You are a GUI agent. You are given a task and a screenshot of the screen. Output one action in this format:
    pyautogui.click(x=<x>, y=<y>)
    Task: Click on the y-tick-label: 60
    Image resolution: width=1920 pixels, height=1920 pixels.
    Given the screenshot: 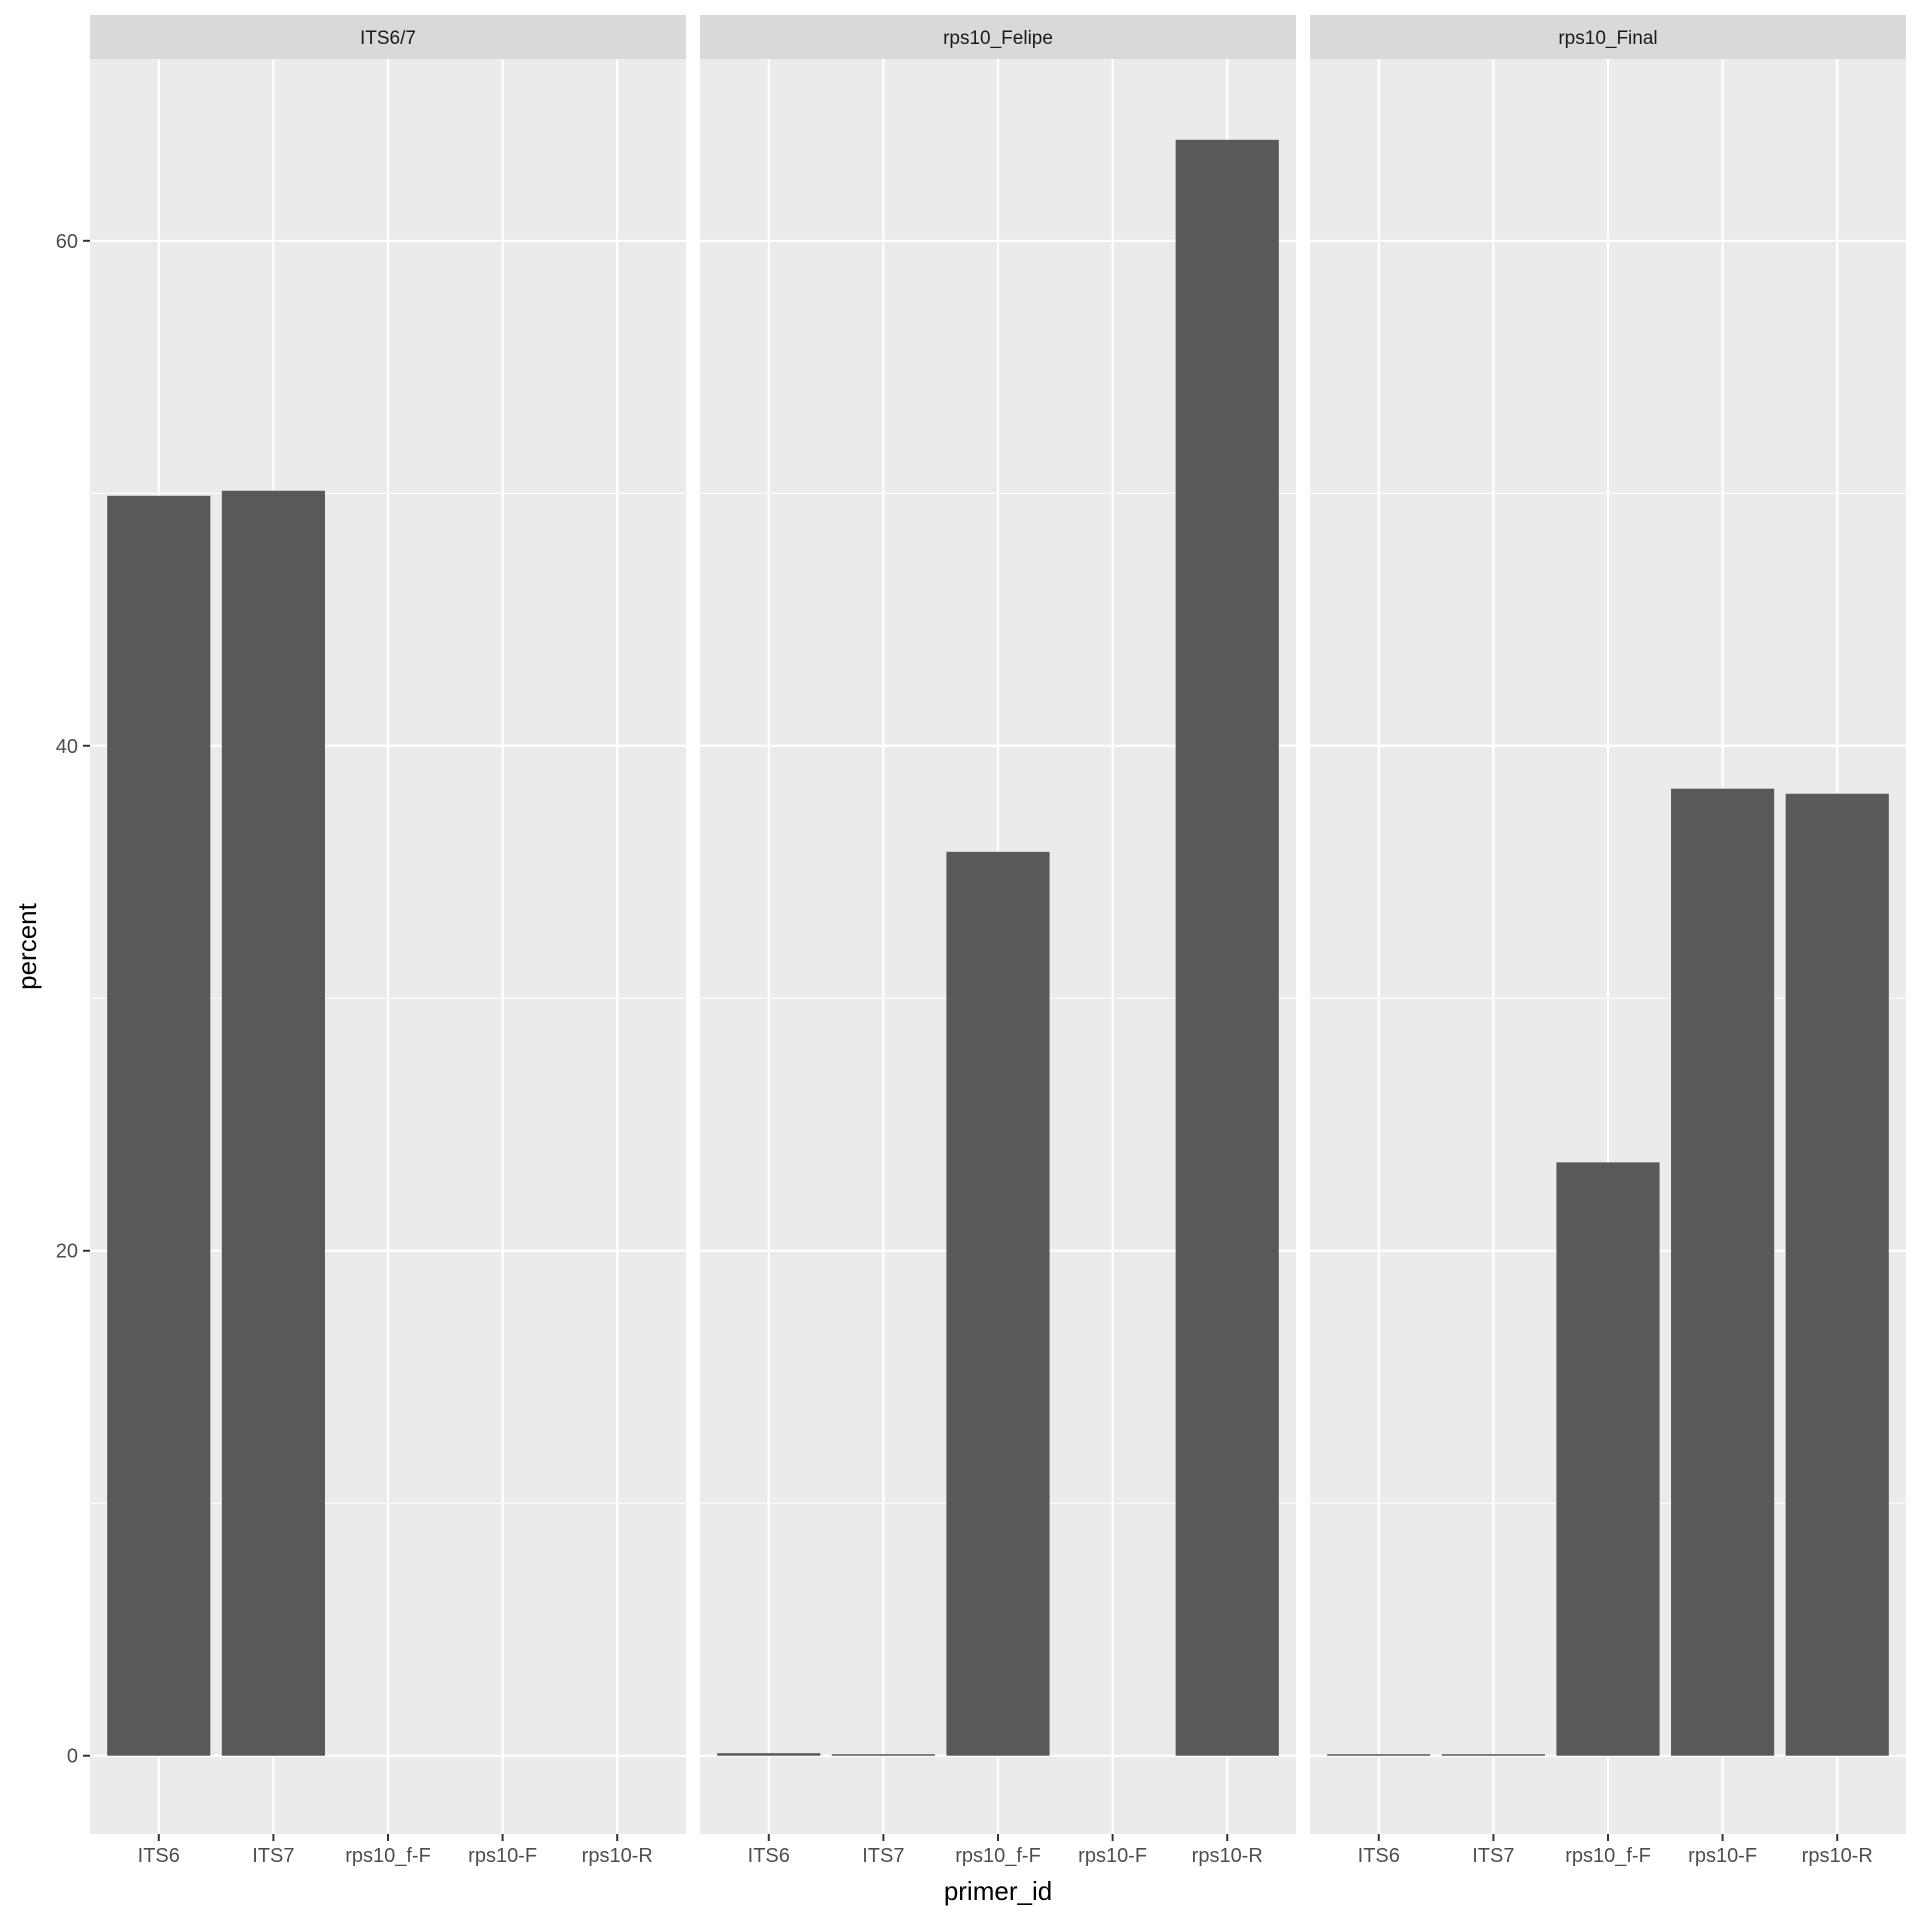 What is the action you would take?
    pyautogui.click(x=67, y=242)
    